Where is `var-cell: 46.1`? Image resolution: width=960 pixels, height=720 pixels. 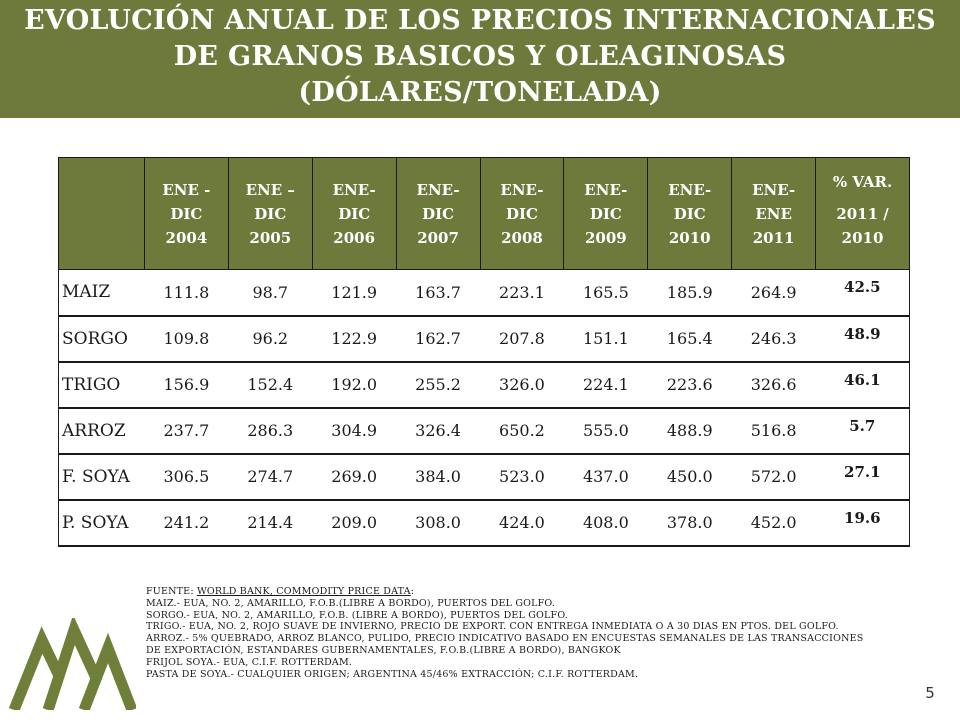
var-cell: 46.1 is located at coordinates (862, 385).